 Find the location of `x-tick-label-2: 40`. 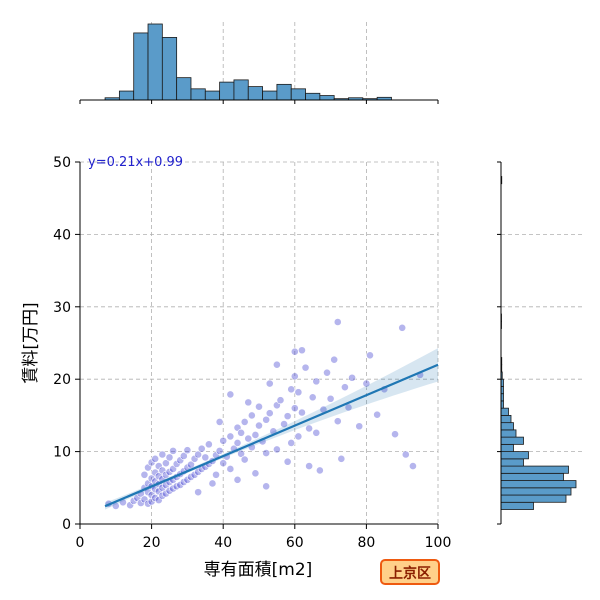

x-tick-label-2: 40 is located at coordinates (223, 543).